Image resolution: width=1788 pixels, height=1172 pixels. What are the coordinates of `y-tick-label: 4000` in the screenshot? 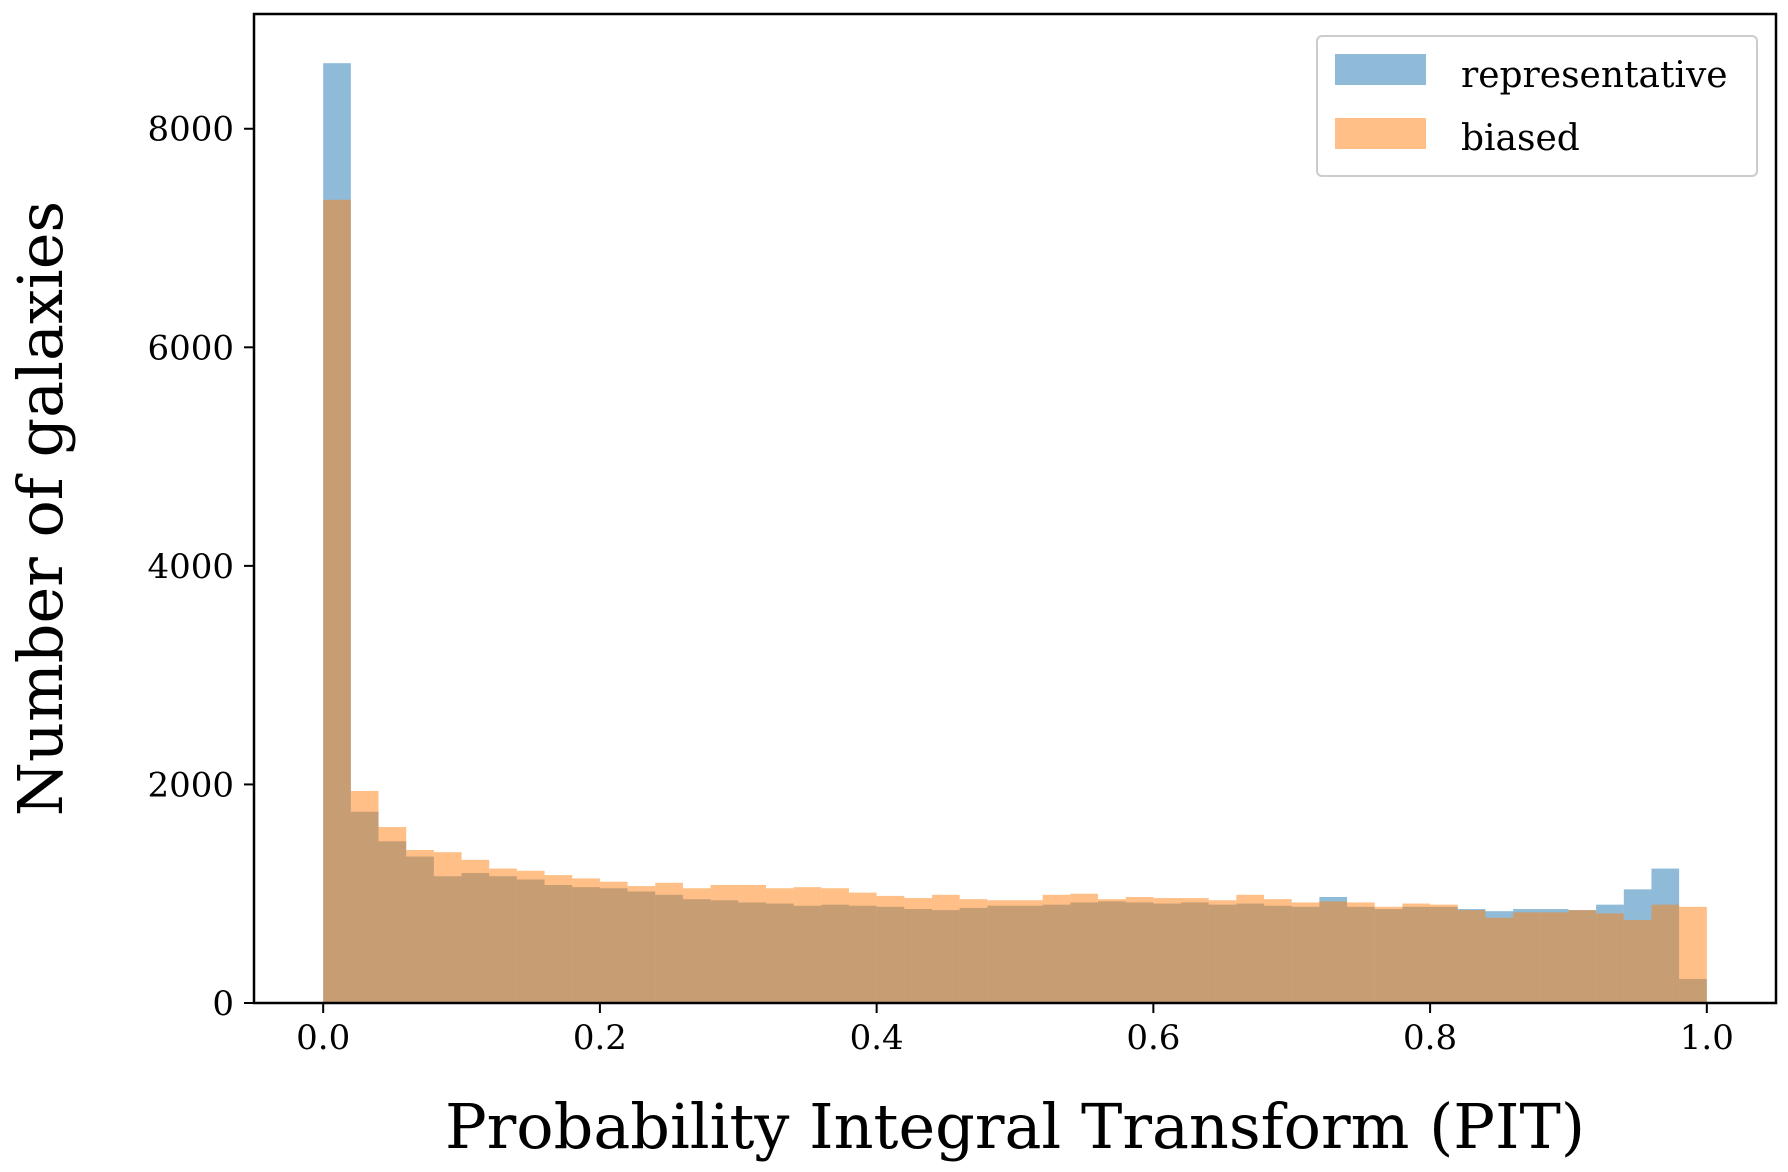 It's located at (190, 567).